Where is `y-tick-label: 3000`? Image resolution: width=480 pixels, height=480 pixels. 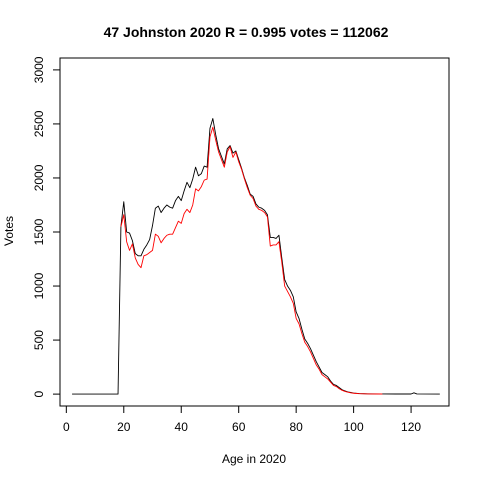 y-tick-label: 3000 is located at coordinates (39, 69).